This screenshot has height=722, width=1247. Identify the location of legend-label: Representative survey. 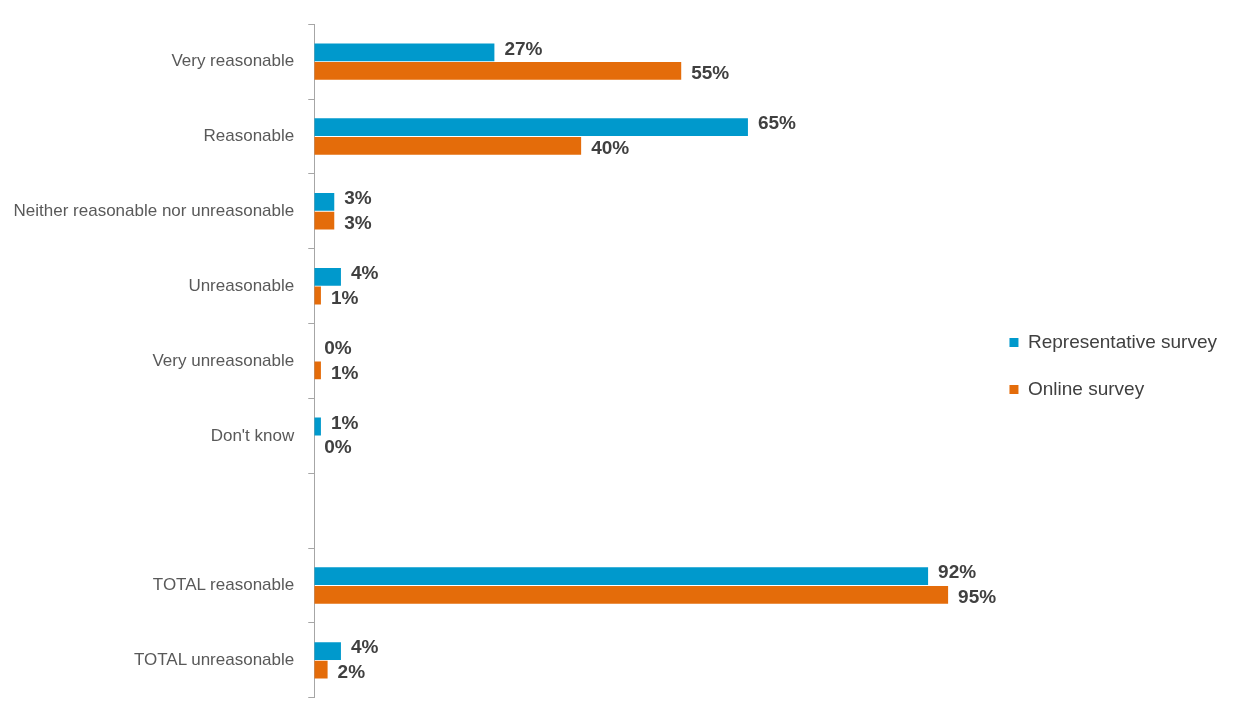
(1122, 341).